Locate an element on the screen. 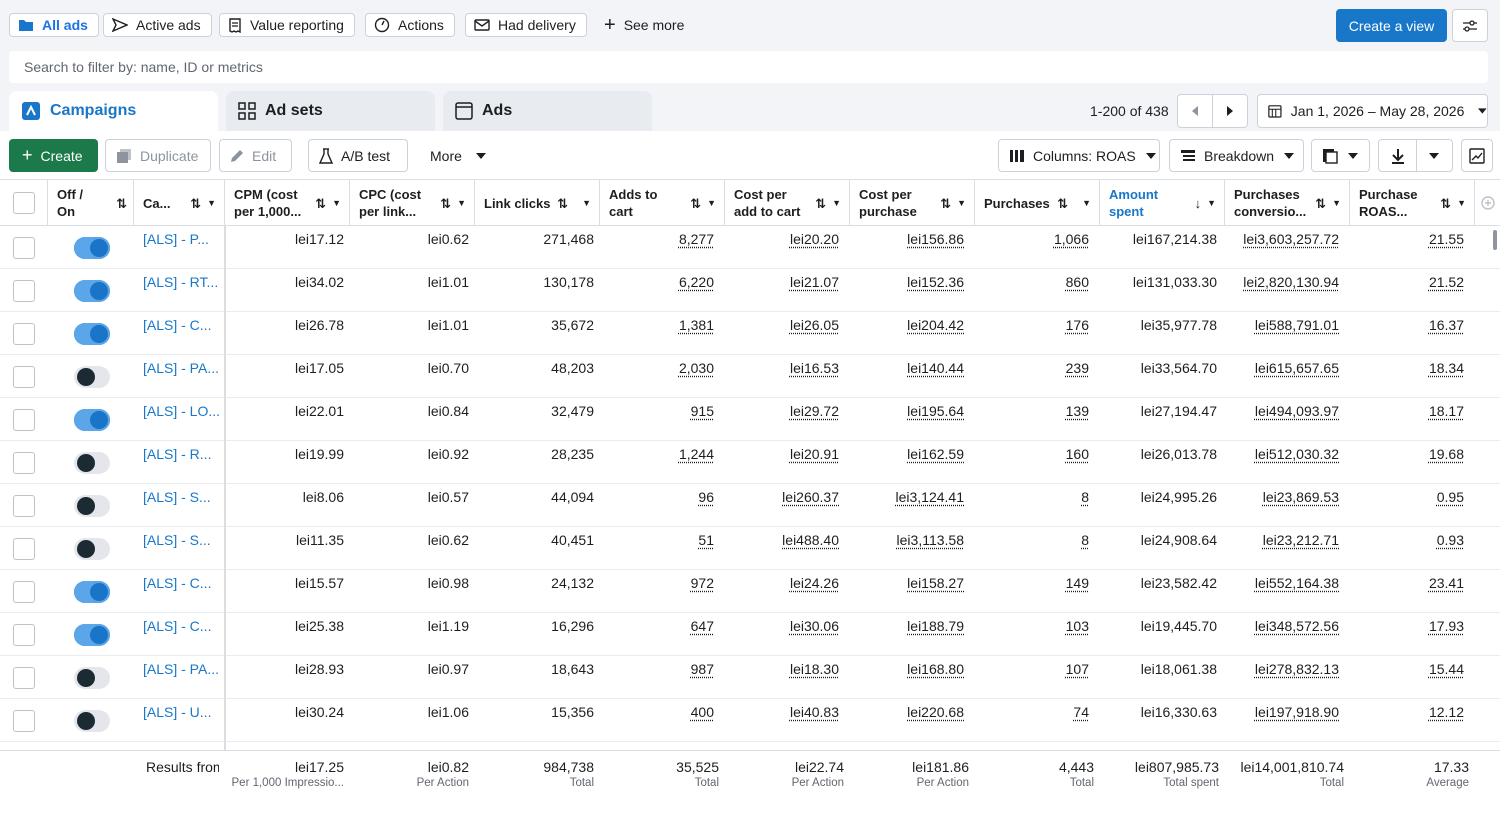  search-input: Search to filter by: name, ID or metrics is located at coordinates (748, 67).